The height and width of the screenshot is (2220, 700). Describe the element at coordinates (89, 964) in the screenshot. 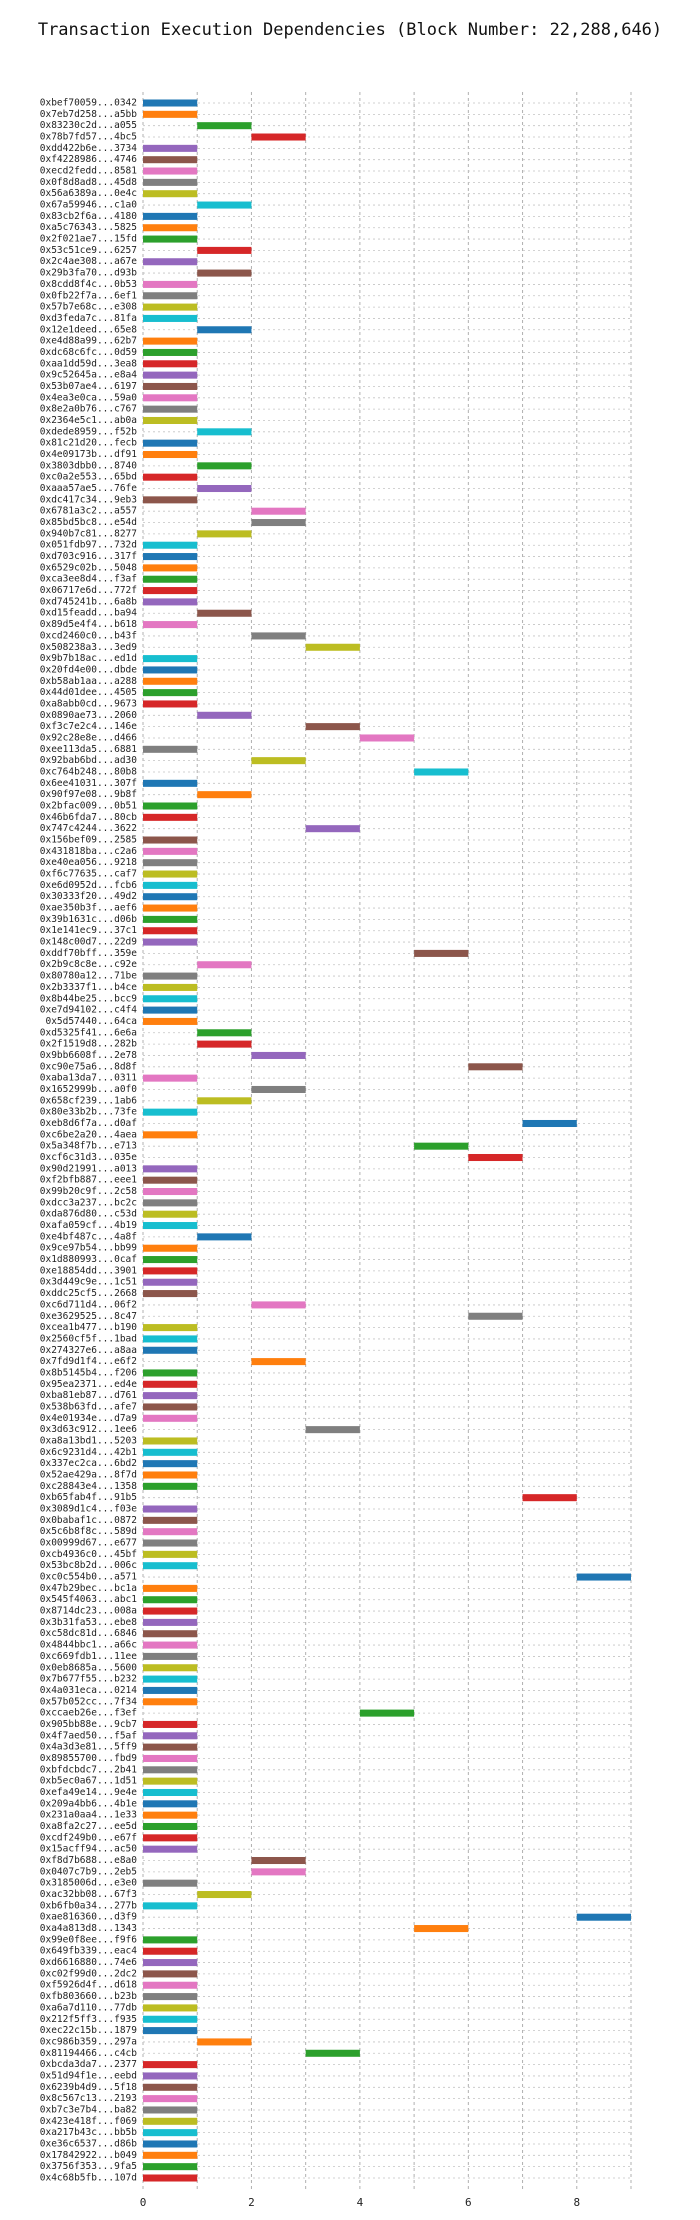

I see `y-tick-label: 0x2b9c8c8e...c92e` at that location.